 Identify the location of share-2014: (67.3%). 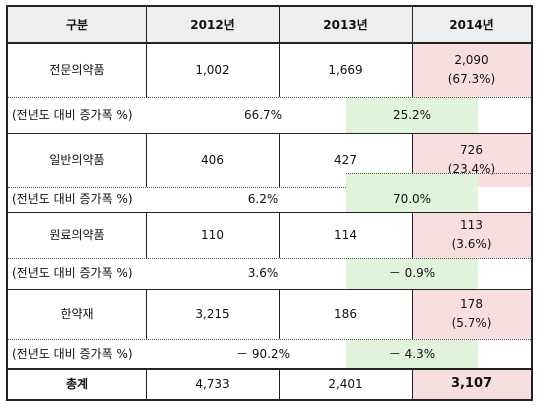
(471, 79).